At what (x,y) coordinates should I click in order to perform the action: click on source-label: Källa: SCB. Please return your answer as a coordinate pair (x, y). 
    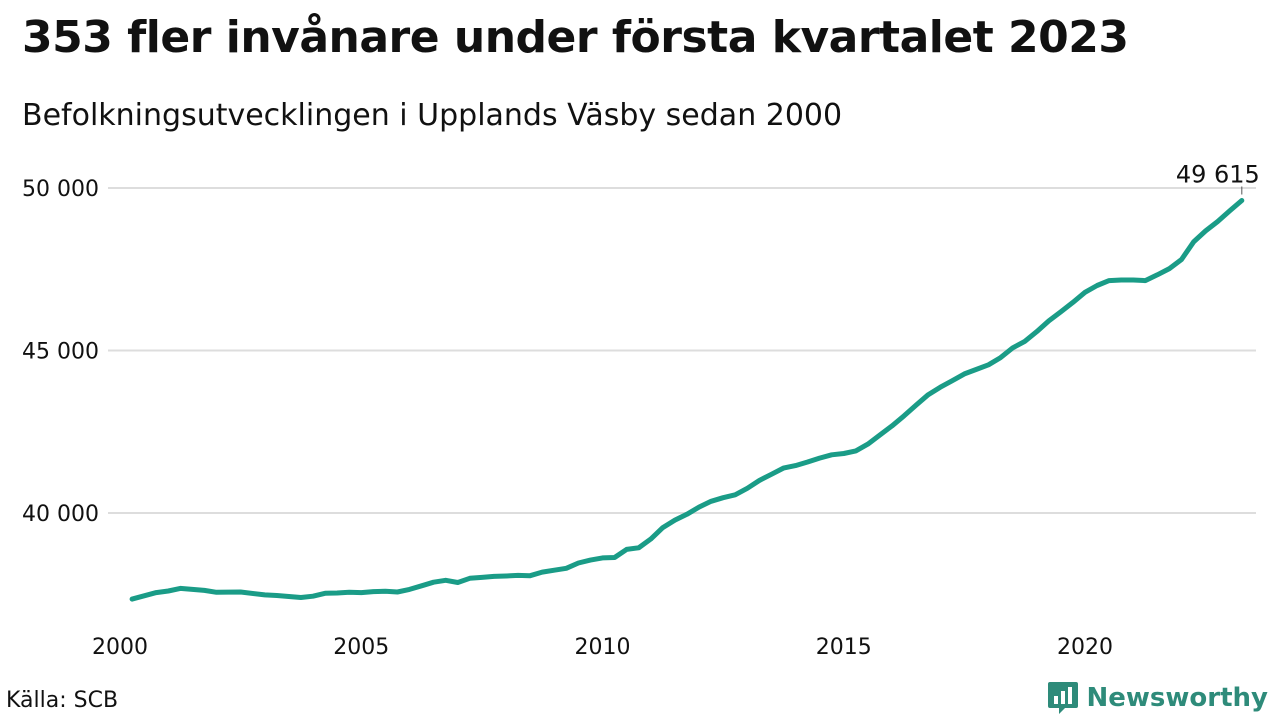
    Looking at the image, I should click on (62, 700).